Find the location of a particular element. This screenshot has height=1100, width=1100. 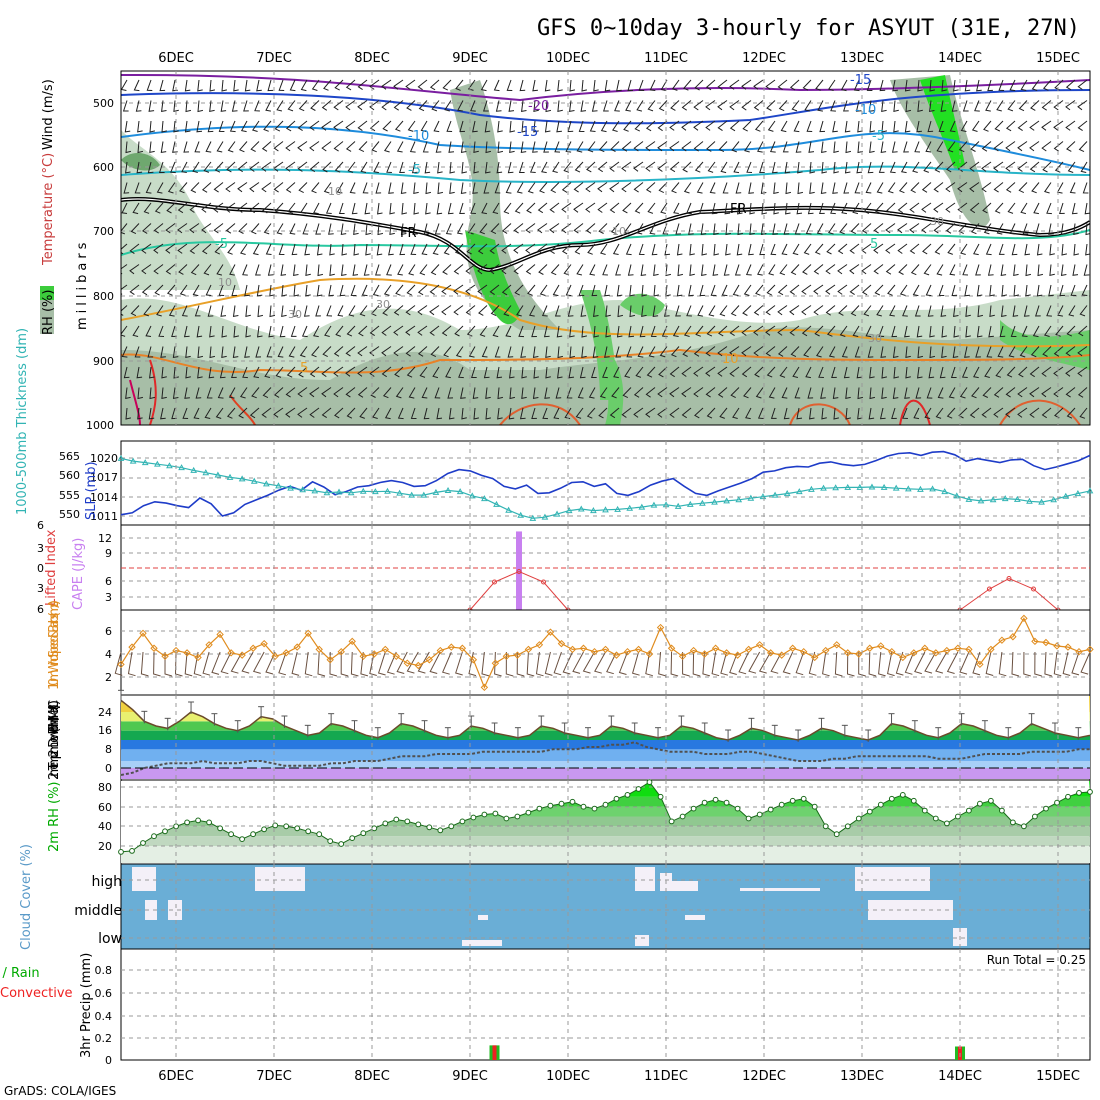

upper-air-wind-label: Wind (m/s) is located at coordinates (48, 114).